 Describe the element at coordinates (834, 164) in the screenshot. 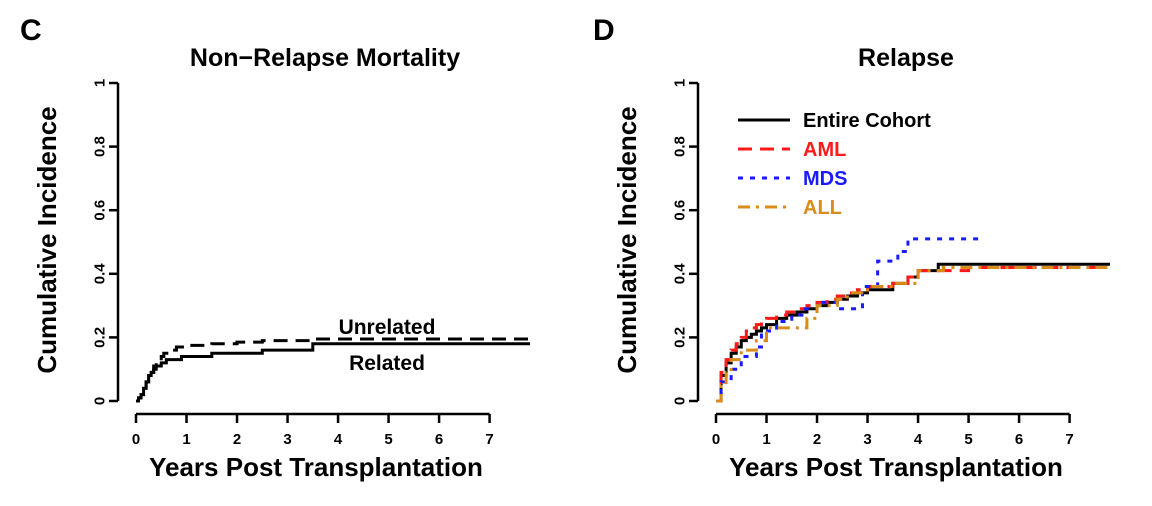

I see `panel-d-legend: Entire Cohort AML MDS ALL` at that location.